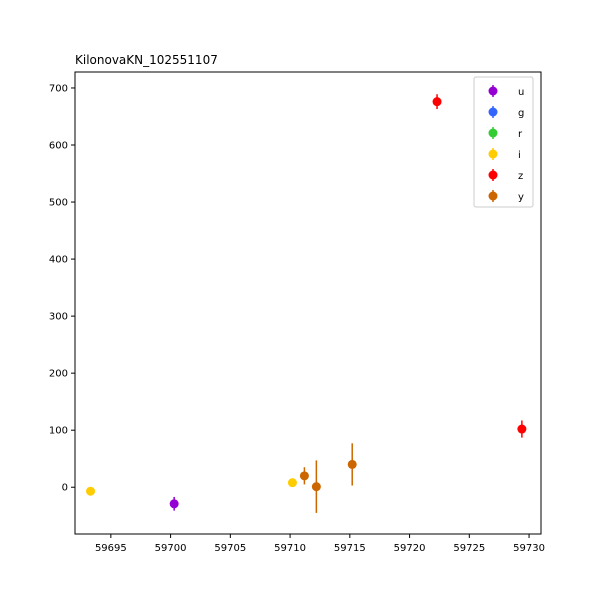 The height and width of the screenshot is (600, 600). I want to click on legend-label-i: i, so click(519, 155).